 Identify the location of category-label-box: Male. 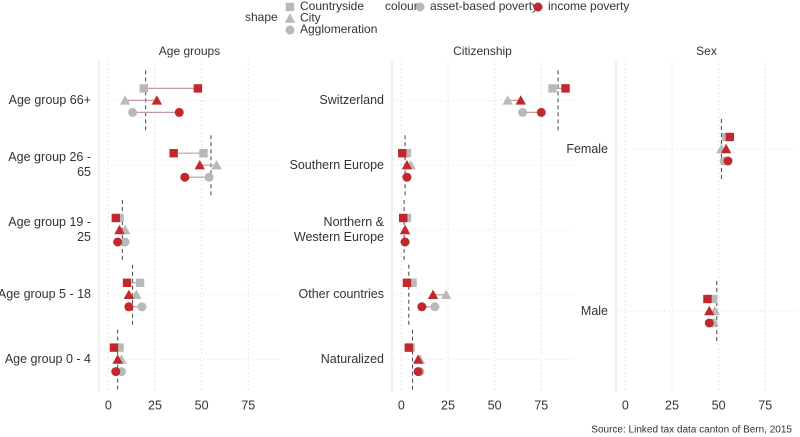
(594, 310).